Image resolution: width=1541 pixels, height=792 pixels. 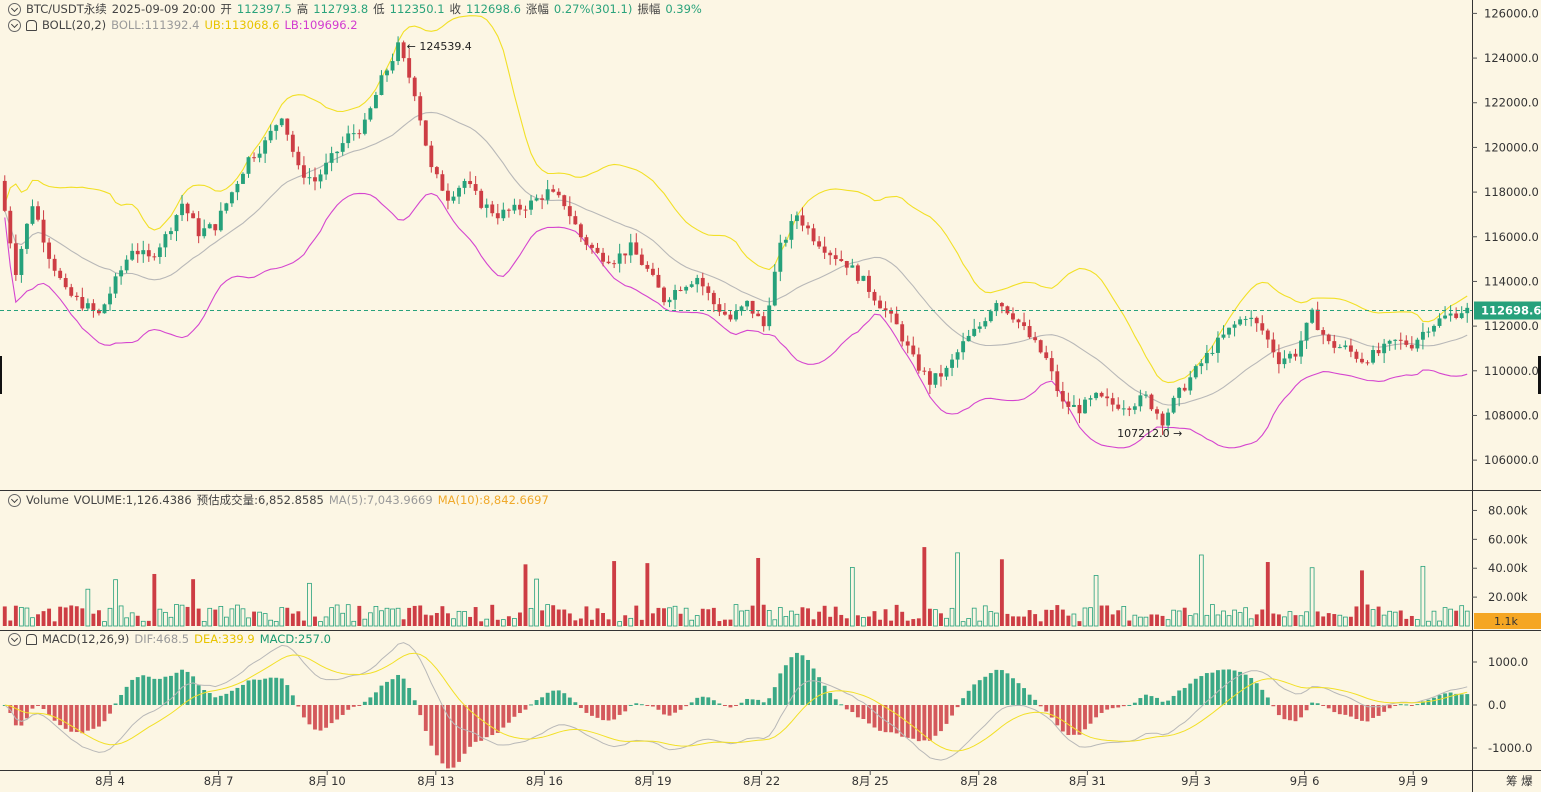 I want to click on y-tick-label: 112000.0, so click(x=1511, y=326).